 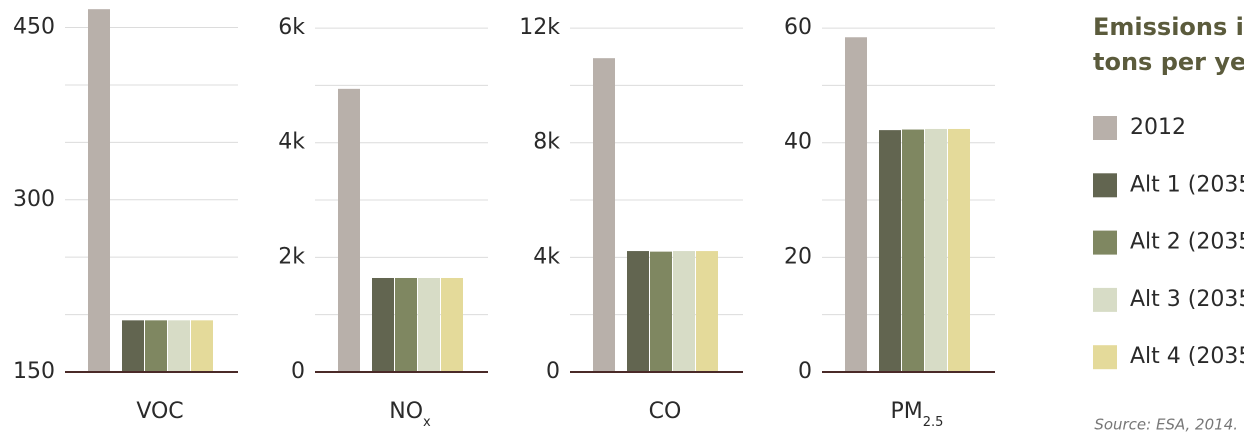 I want to click on legend-label: Alt 1 (2035), so click(x=1187, y=184).